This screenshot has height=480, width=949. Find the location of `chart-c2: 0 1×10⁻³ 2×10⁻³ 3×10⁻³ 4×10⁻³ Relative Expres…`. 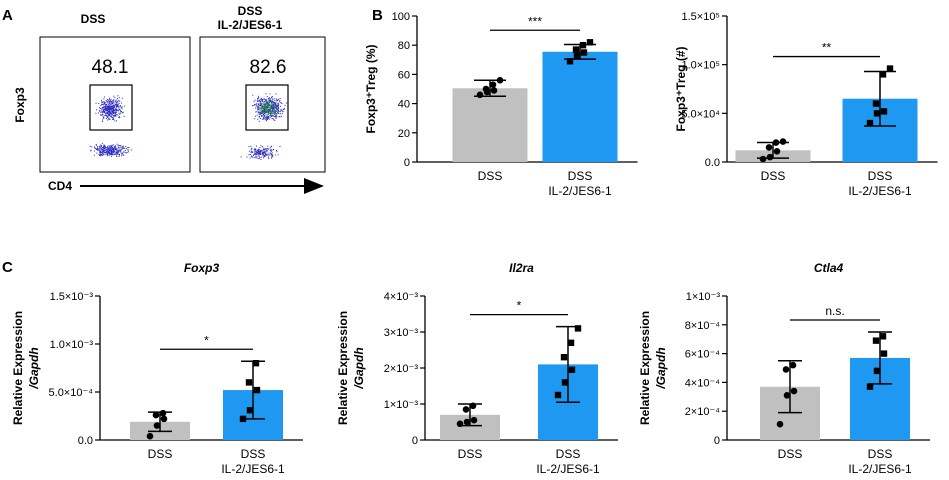

chart-c2: 0 1×10⁻³ 2×10⁻³ 3×10⁻³ 4×10⁻³ Relative Expres… is located at coordinates (477, 368).